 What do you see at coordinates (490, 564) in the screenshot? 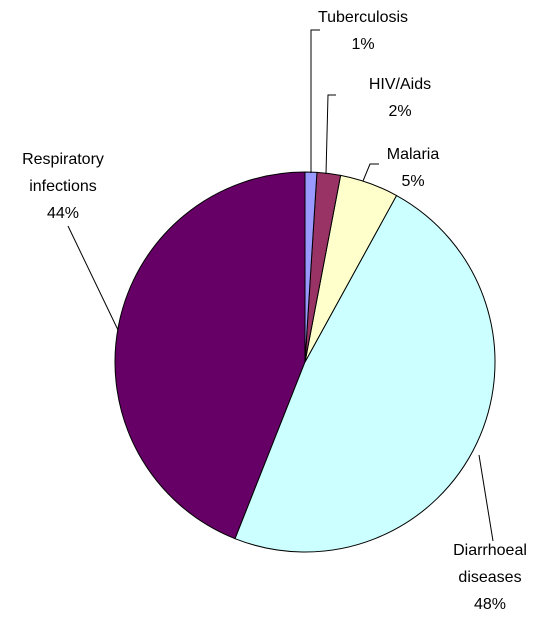
I see `label-name: Diarrhoeal diseases` at bounding box center [490, 564].